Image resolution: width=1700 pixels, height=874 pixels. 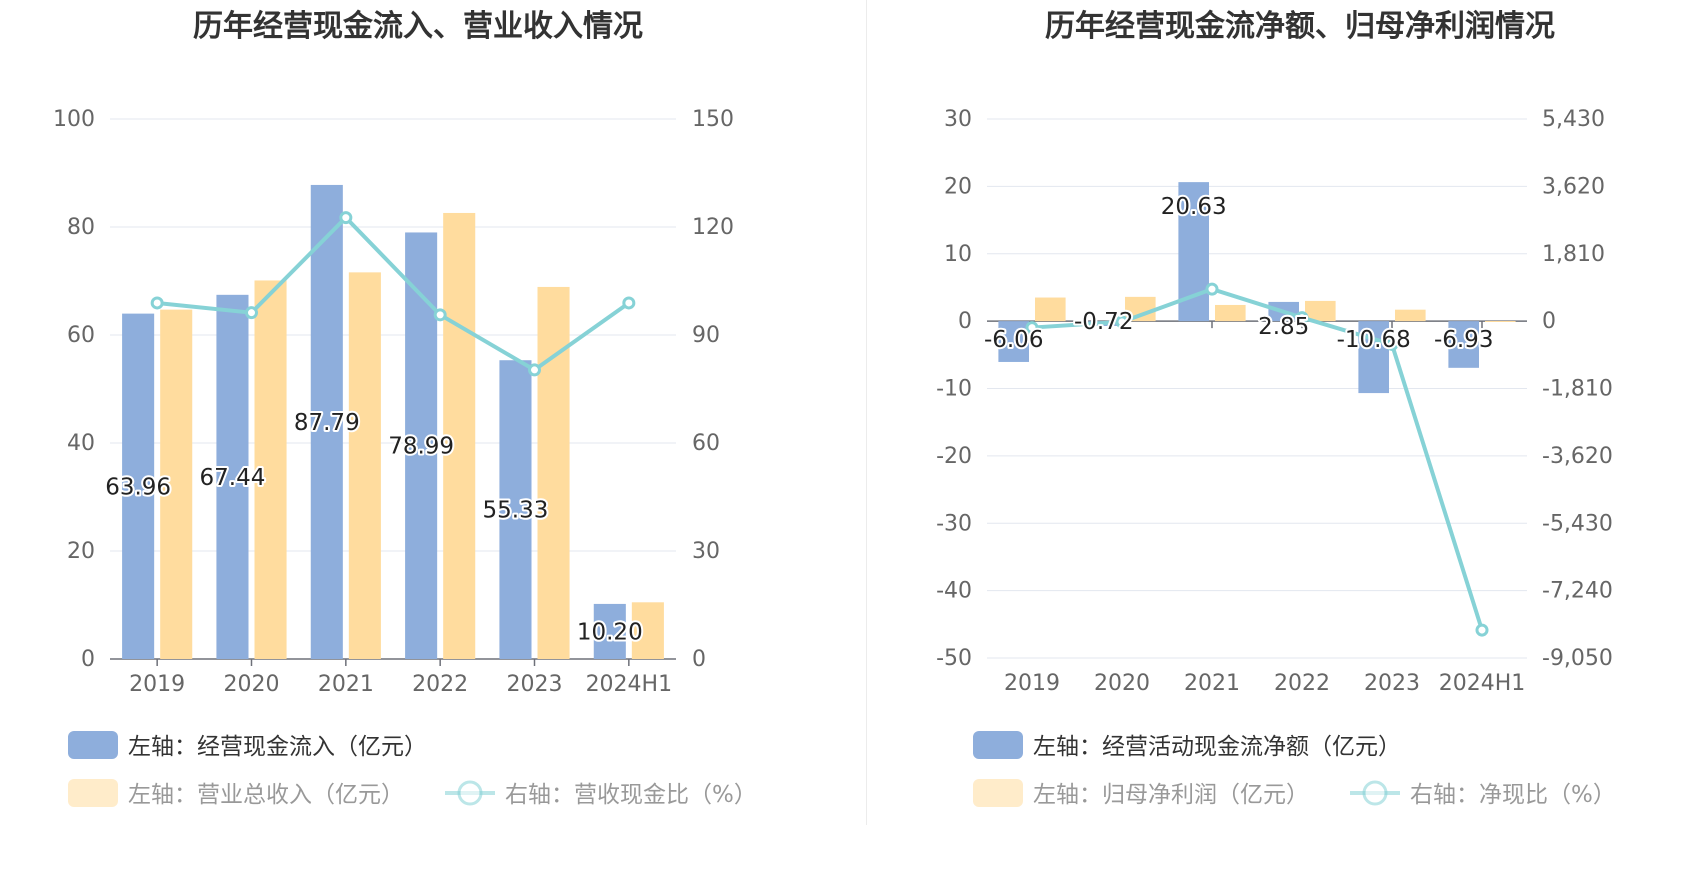 What do you see at coordinates (252, 684) in the screenshot?
I see `x-tick-label: 2020` at bounding box center [252, 684].